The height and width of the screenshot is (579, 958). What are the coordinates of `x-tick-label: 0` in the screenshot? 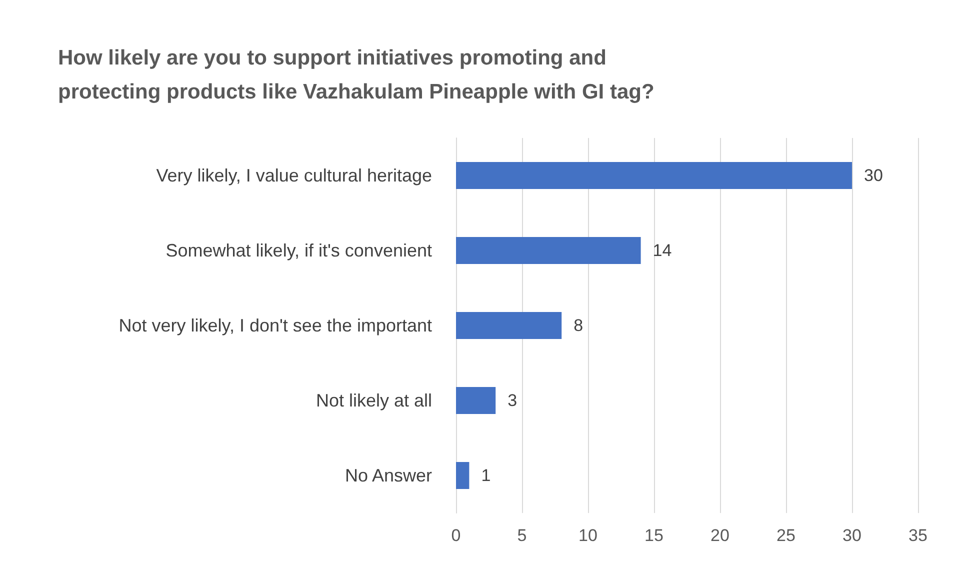 It's located at (456, 535).